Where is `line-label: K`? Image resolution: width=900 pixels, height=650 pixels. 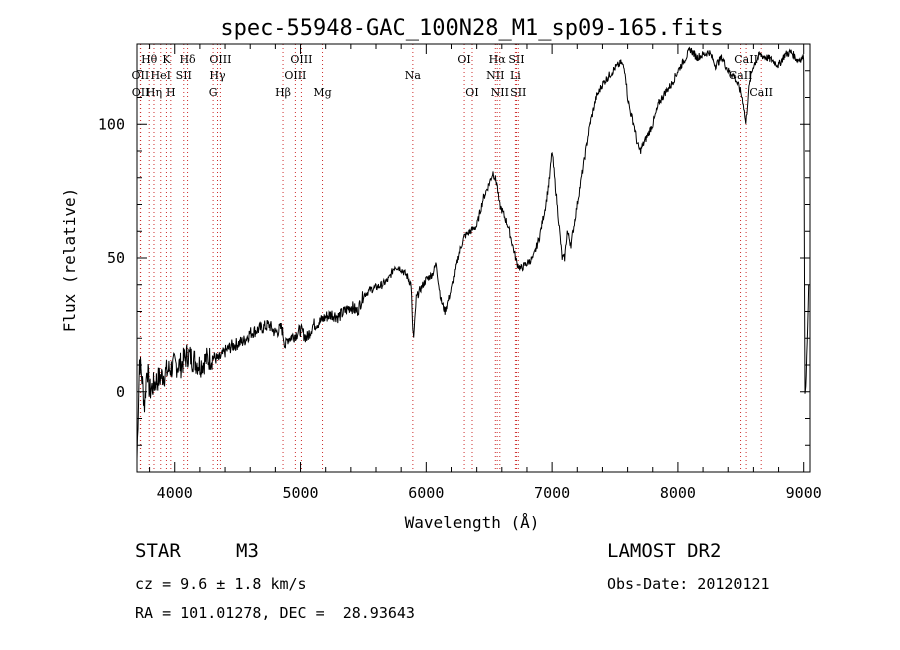
line-label: K is located at coordinates (166, 59).